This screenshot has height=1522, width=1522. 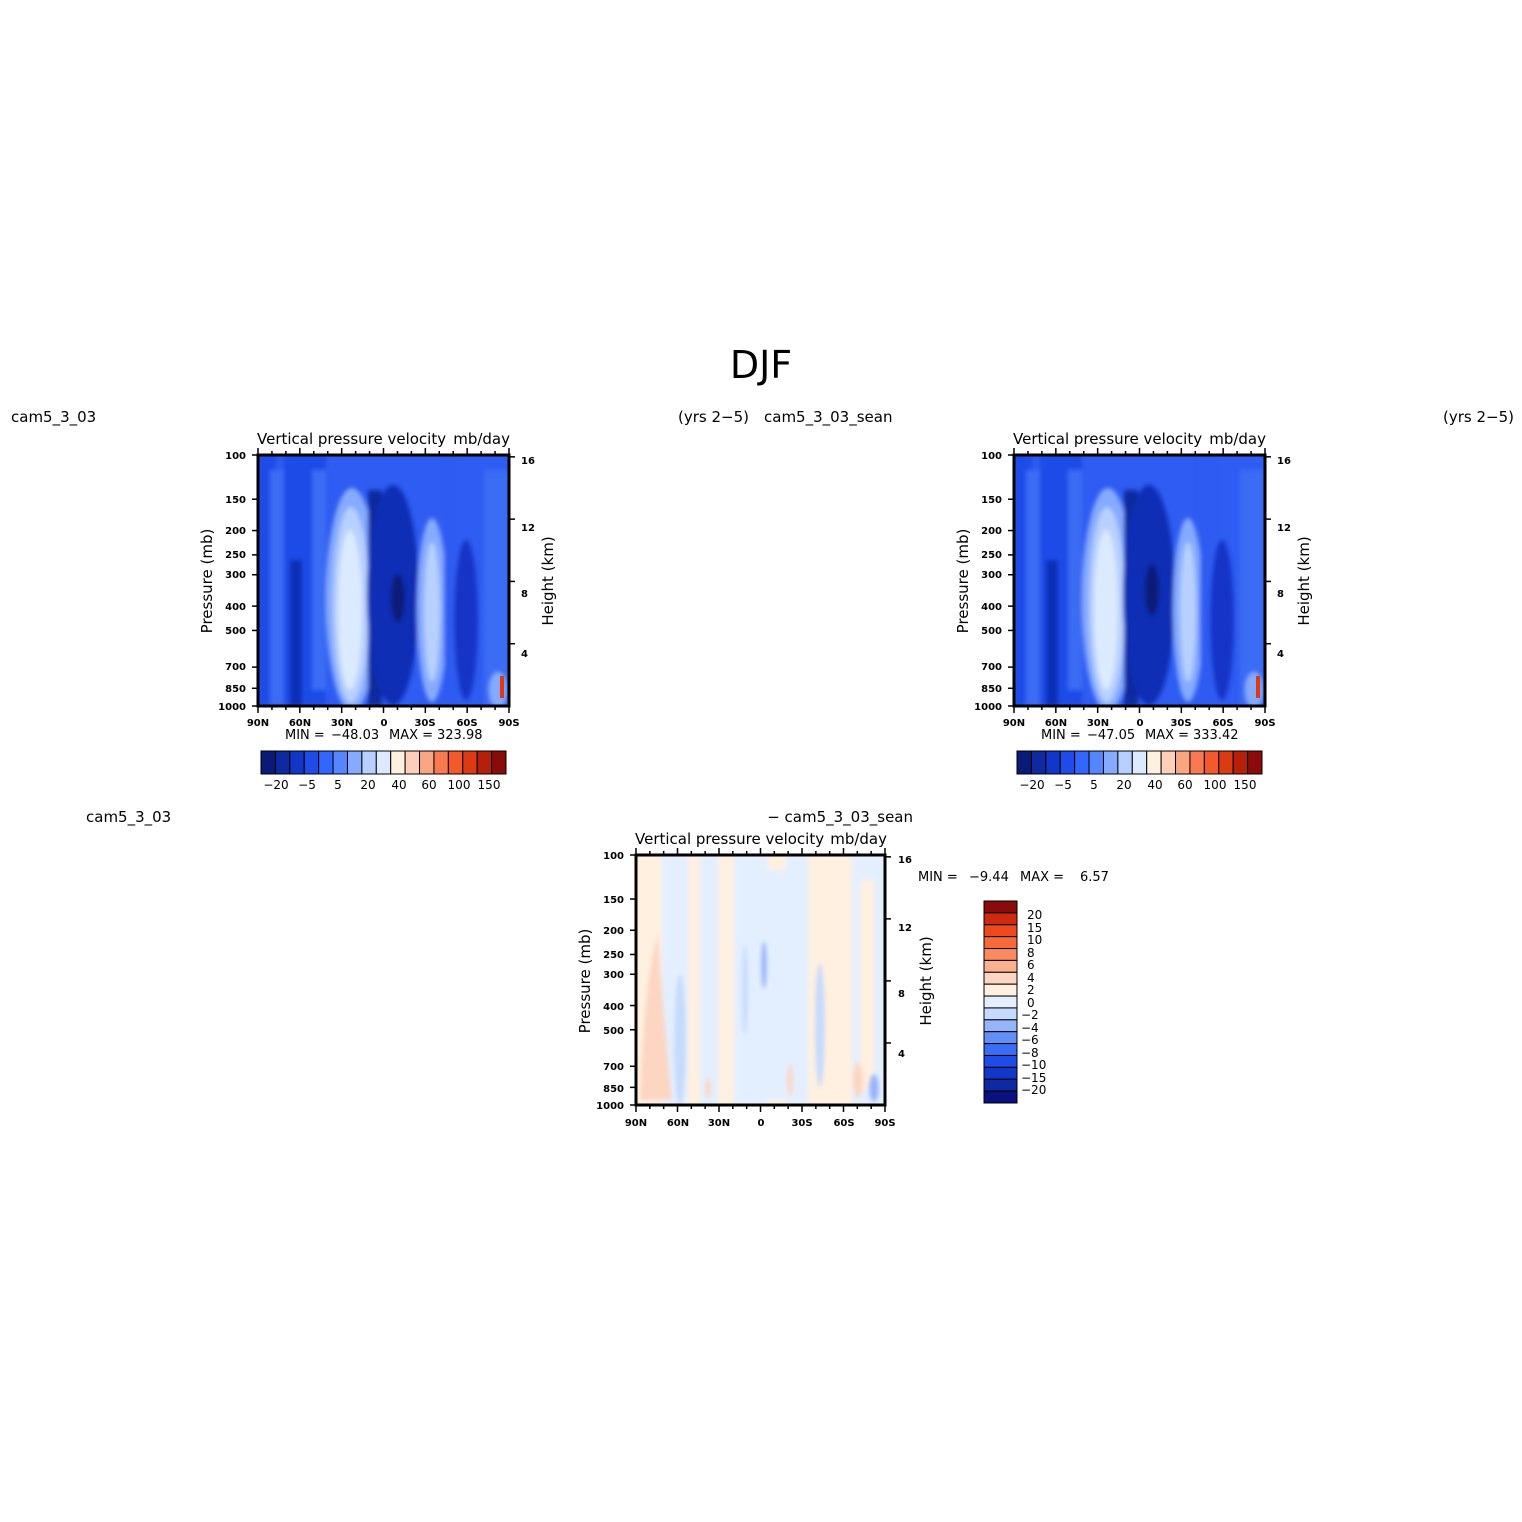 What do you see at coordinates (235, 500) in the screenshot?
I see `y-tick-label: 150` at bounding box center [235, 500].